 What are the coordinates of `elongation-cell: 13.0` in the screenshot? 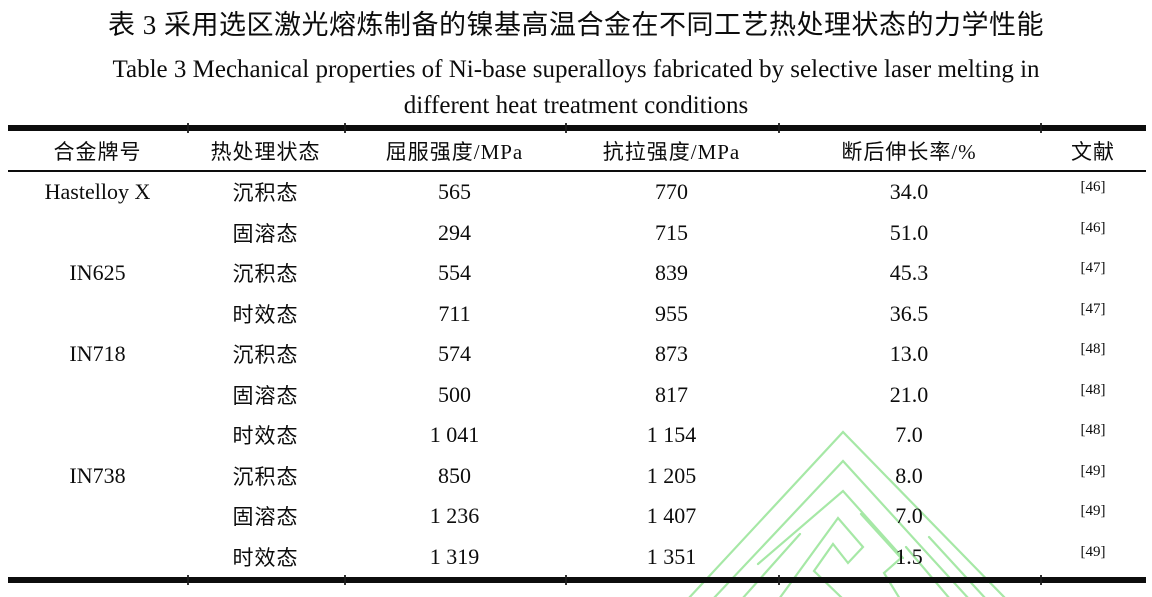 It's located at (909, 354).